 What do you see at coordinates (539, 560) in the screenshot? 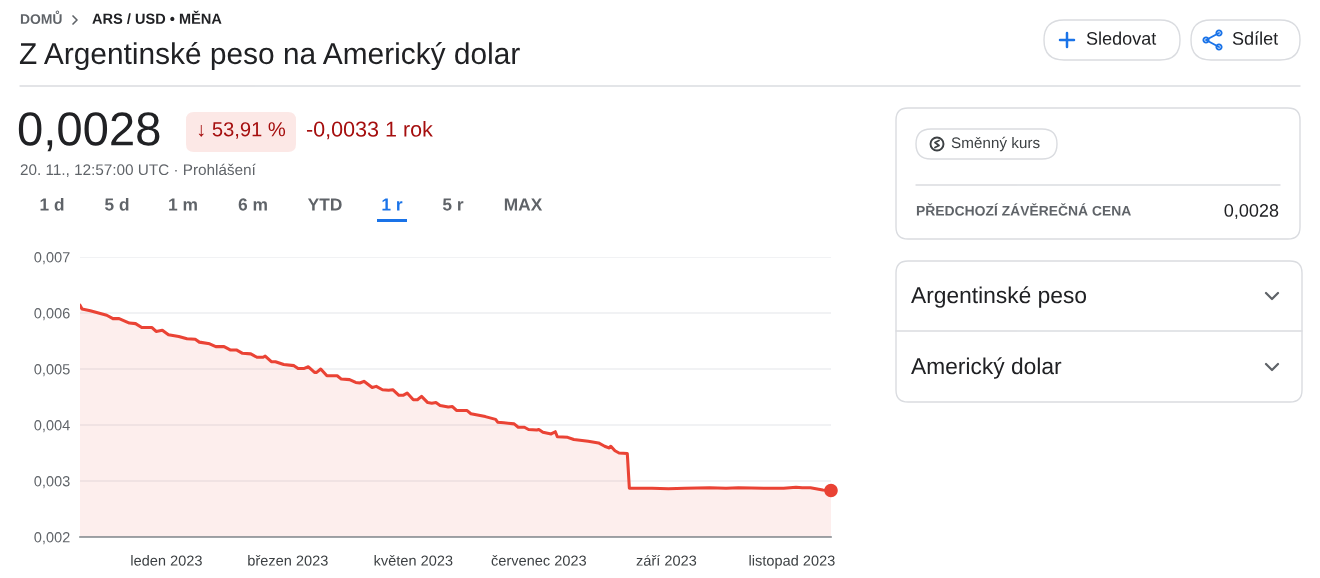
I see `x-tick-label: červenec 2023` at bounding box center [539, 560].